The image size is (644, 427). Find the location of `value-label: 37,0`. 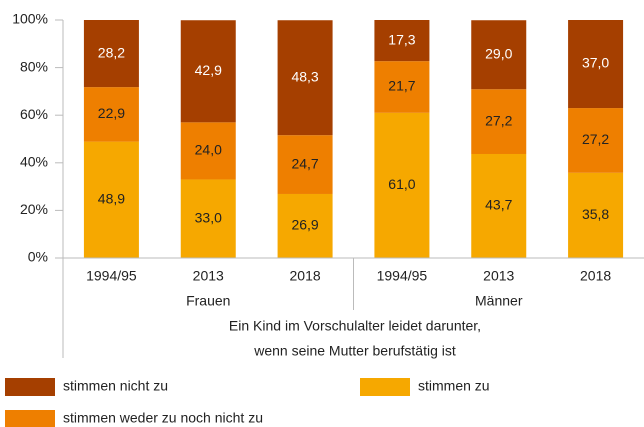

value-label: 37,0 is located at coordinates (595, 63).